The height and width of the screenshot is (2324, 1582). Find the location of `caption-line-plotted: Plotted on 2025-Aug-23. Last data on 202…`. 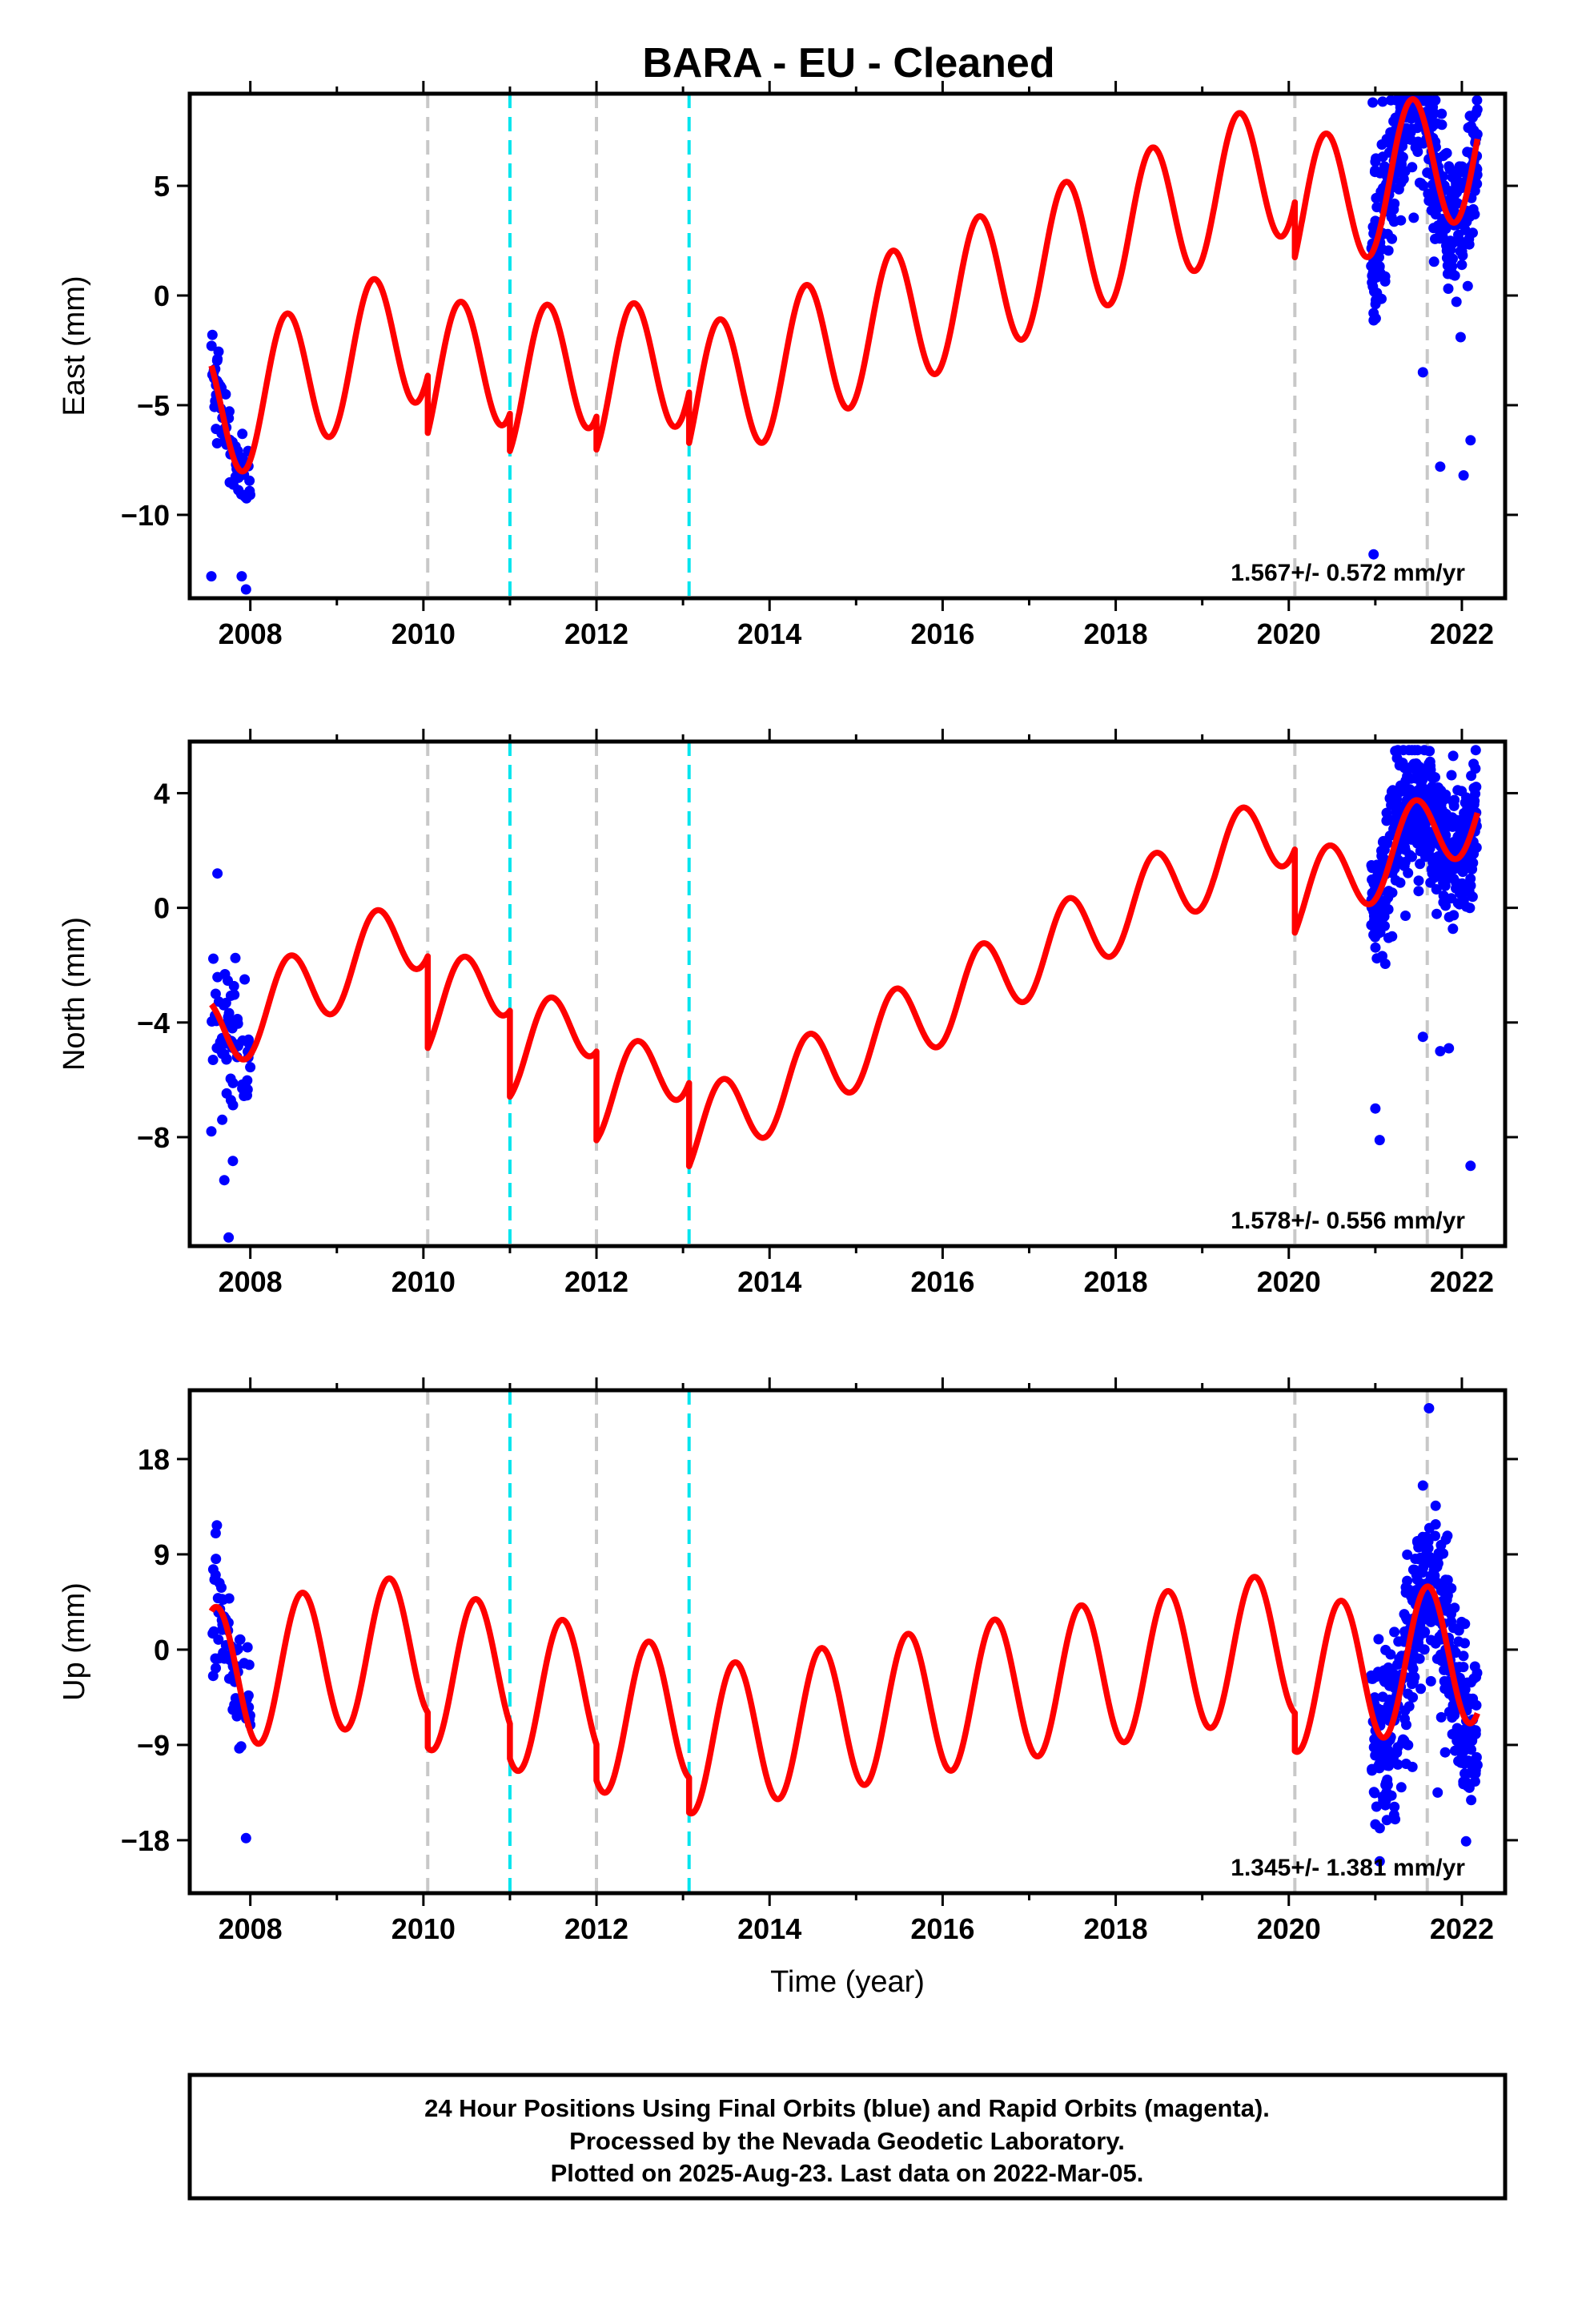

caption-line-plotted: Plotted on 2025-Aug-23. Last data on 202… is located at coordinates (847, 2173).